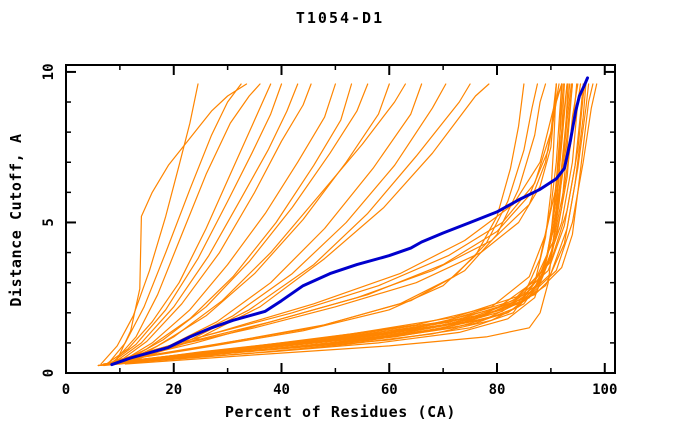 Image resolution: width=680 pixels, height=440 pixels. Describe the element at coordinates (281, 390) in the screenshot. I see `x-tick-label: 40` at that location.